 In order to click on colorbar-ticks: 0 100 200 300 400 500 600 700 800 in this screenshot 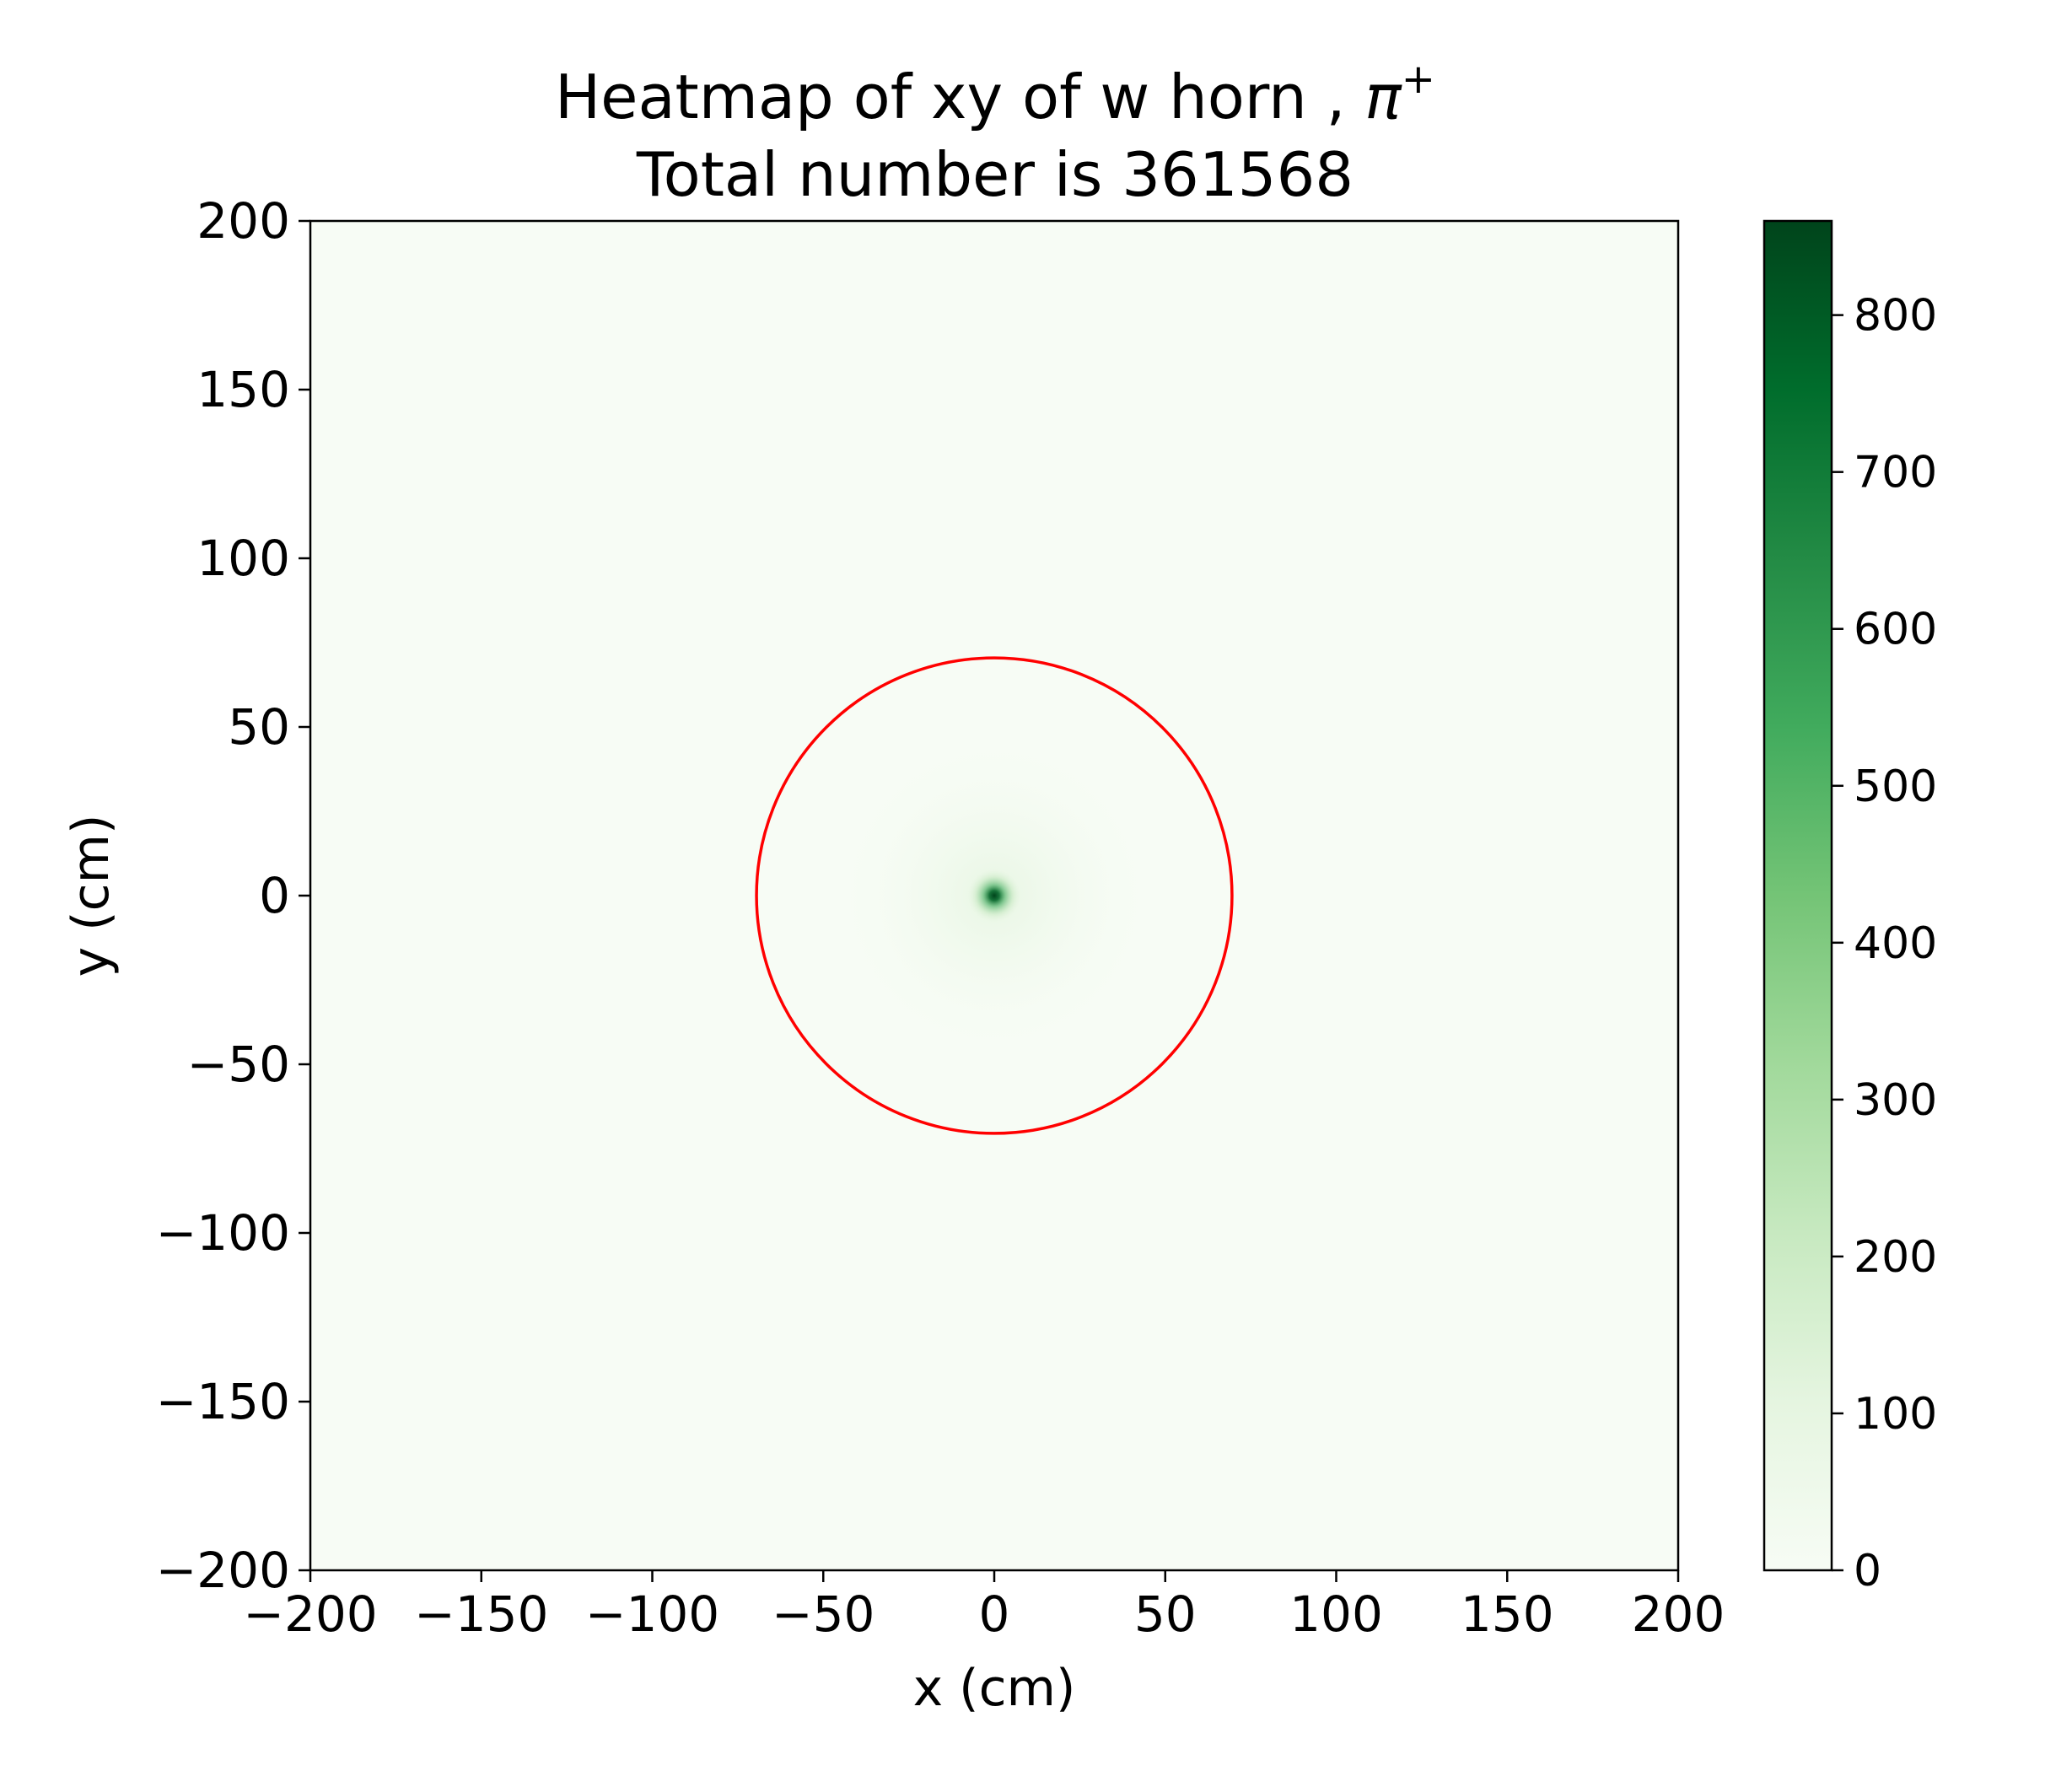, I will do `click(1884, 943)`.